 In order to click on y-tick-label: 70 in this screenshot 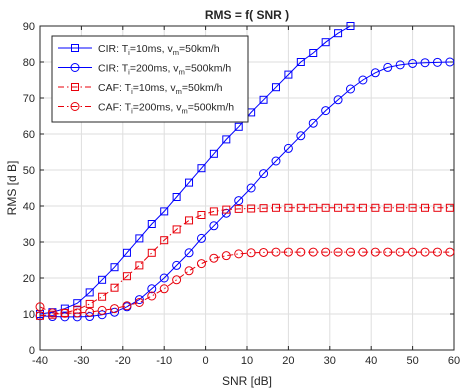, I will do `click(29, 99)`.